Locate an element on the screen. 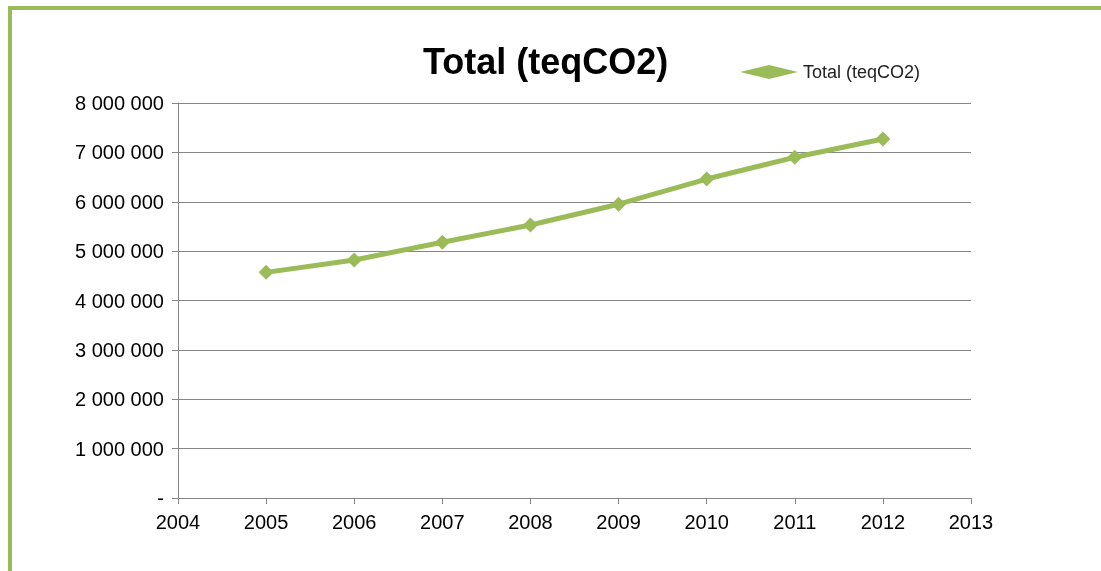 The width and height of the screenshot is (1101, 571). chart-title: Total (teqCO2) is located at coordinates (546, 61).